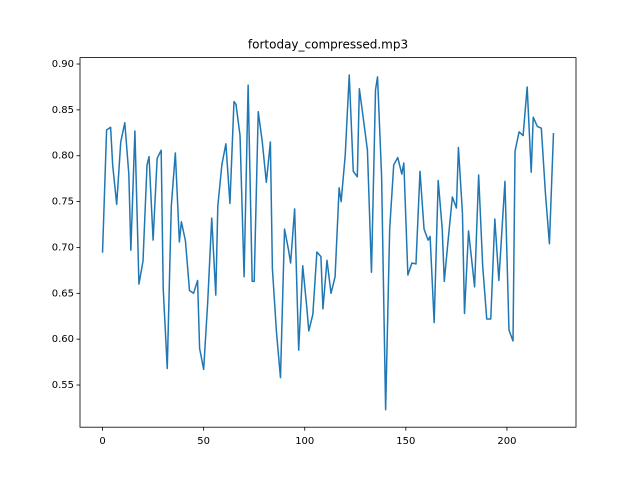 The image size is (640, 480). I want to click on y-tick-label: 0.65, so click(63, 293).